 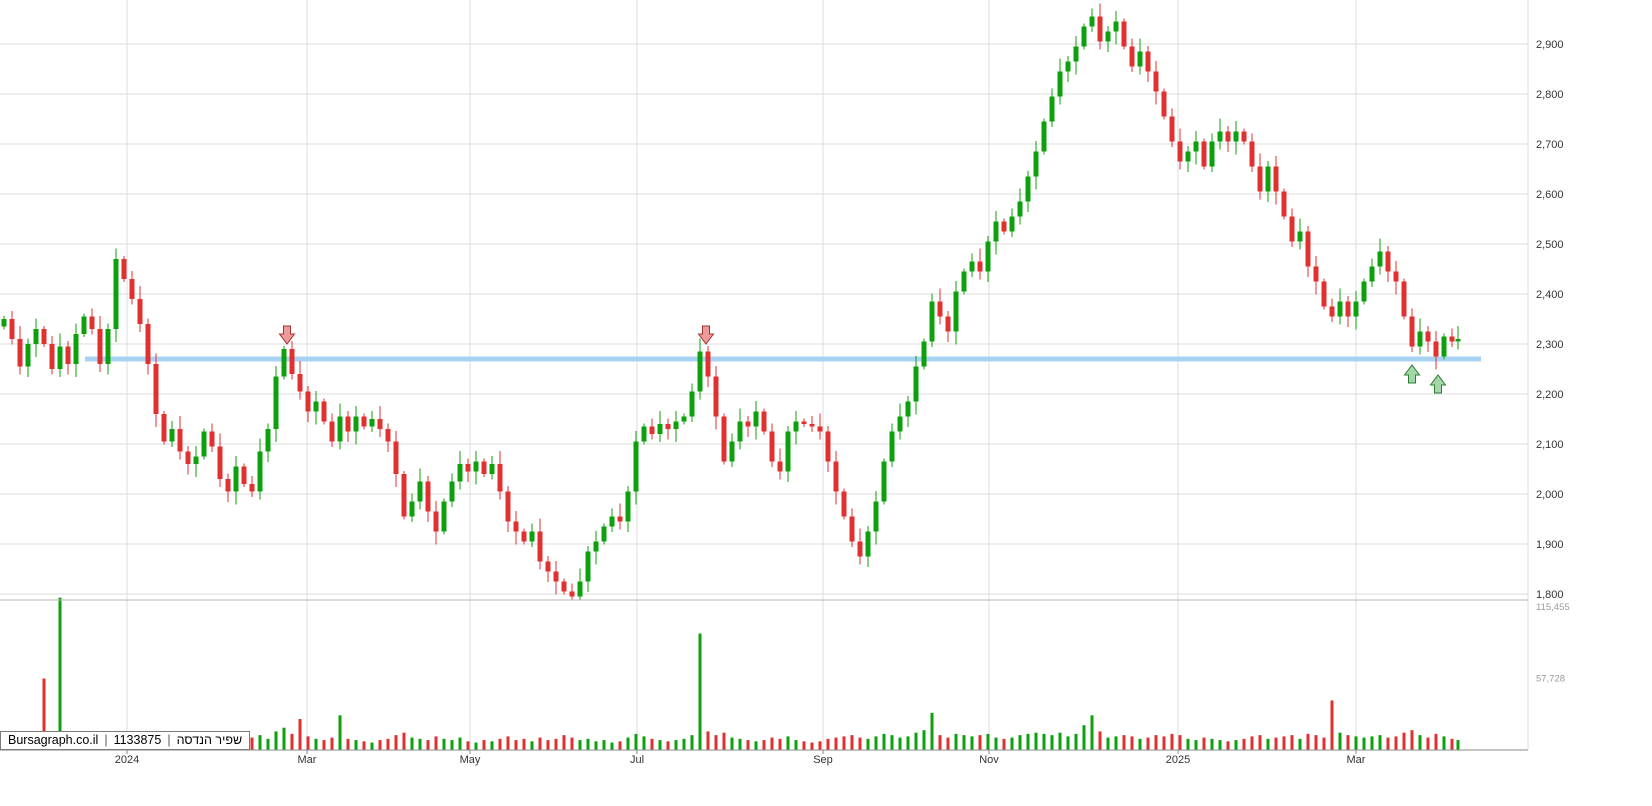 I want to click on time-axis-label: 2024, so click(x=127, y=760).